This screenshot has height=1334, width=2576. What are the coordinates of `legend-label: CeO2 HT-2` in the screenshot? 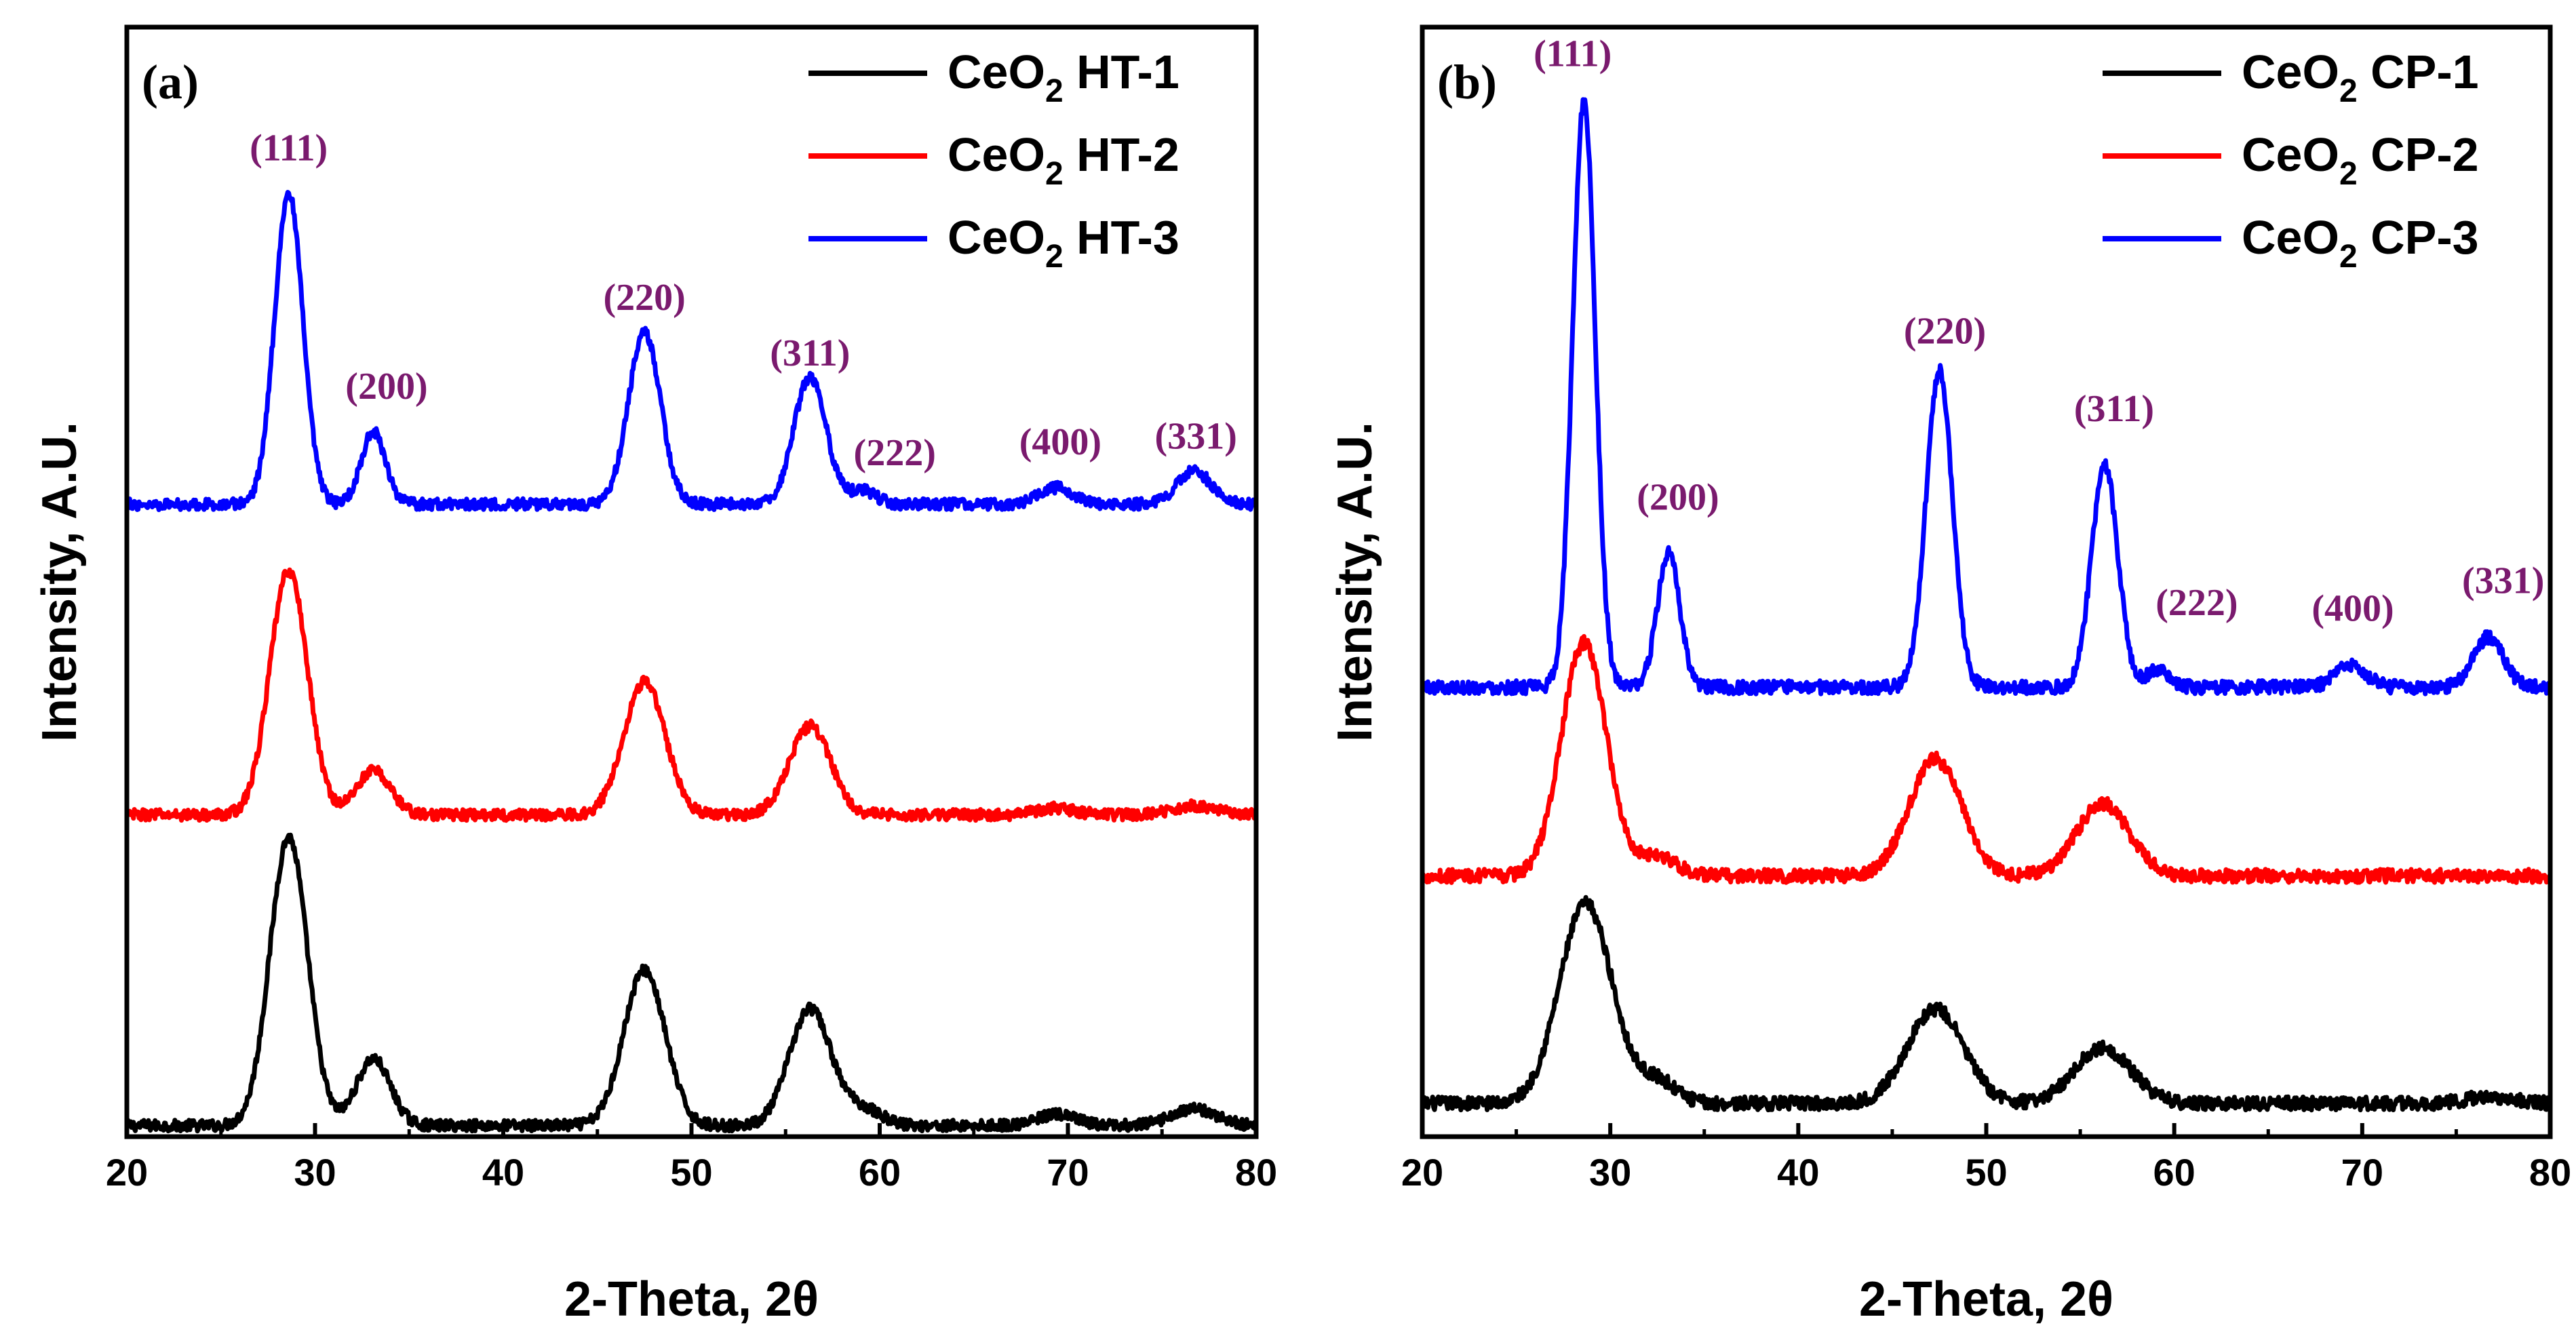 It's located at (1063, 160).